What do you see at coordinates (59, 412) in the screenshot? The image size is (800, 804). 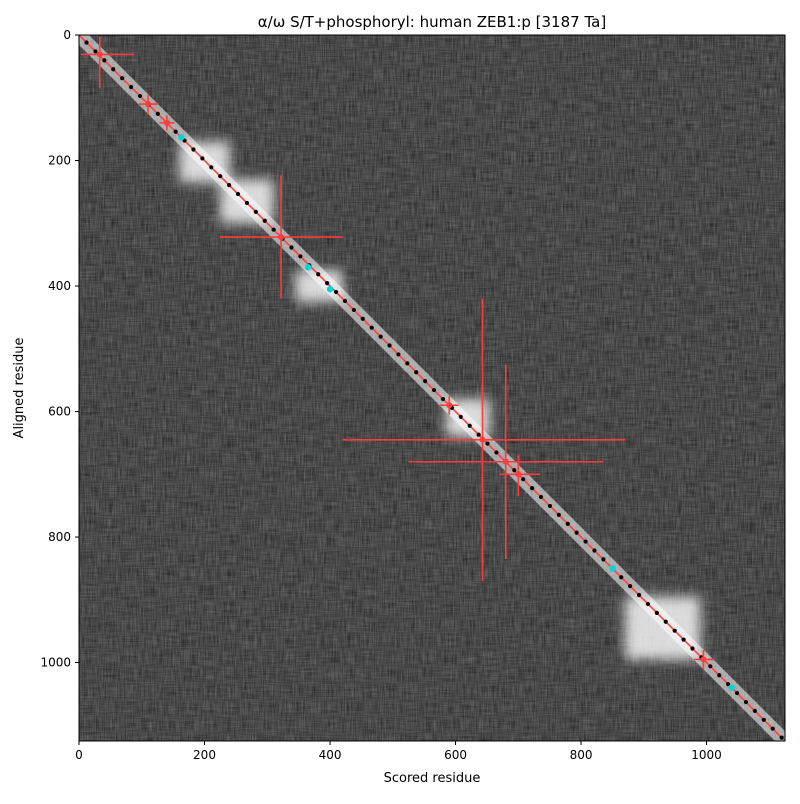 I see `y-tick-label: 600` at bounding box center [59, 412].